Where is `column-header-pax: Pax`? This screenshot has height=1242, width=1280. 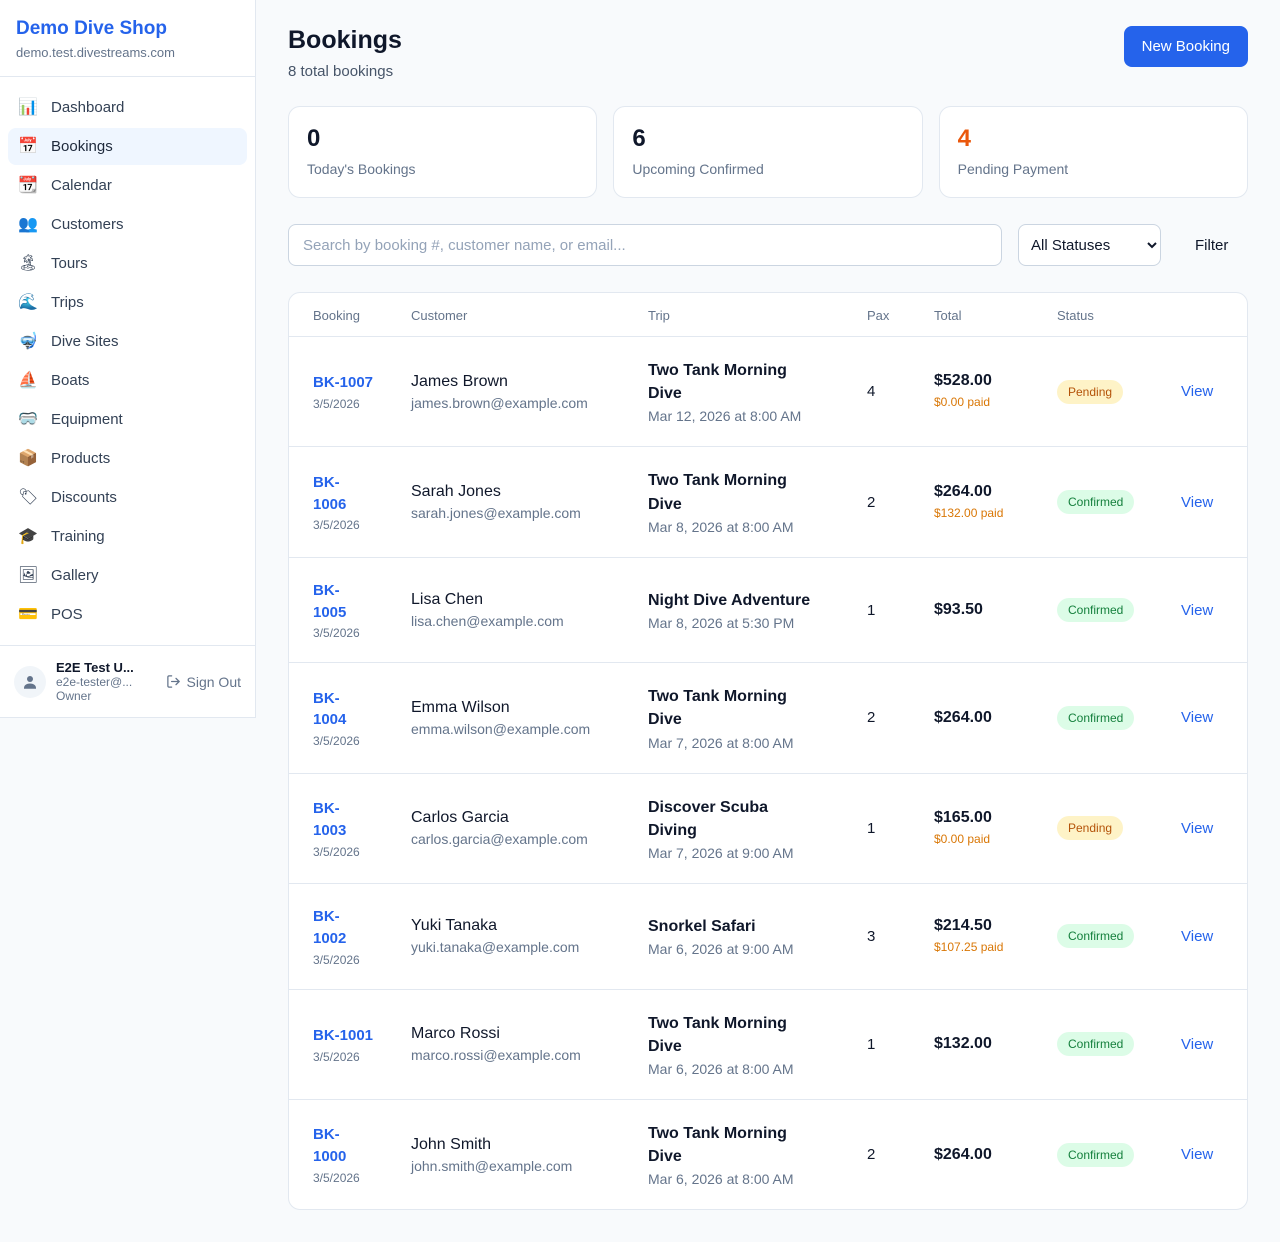 column-header-pax: Pax is located at coordinates (878, 315).